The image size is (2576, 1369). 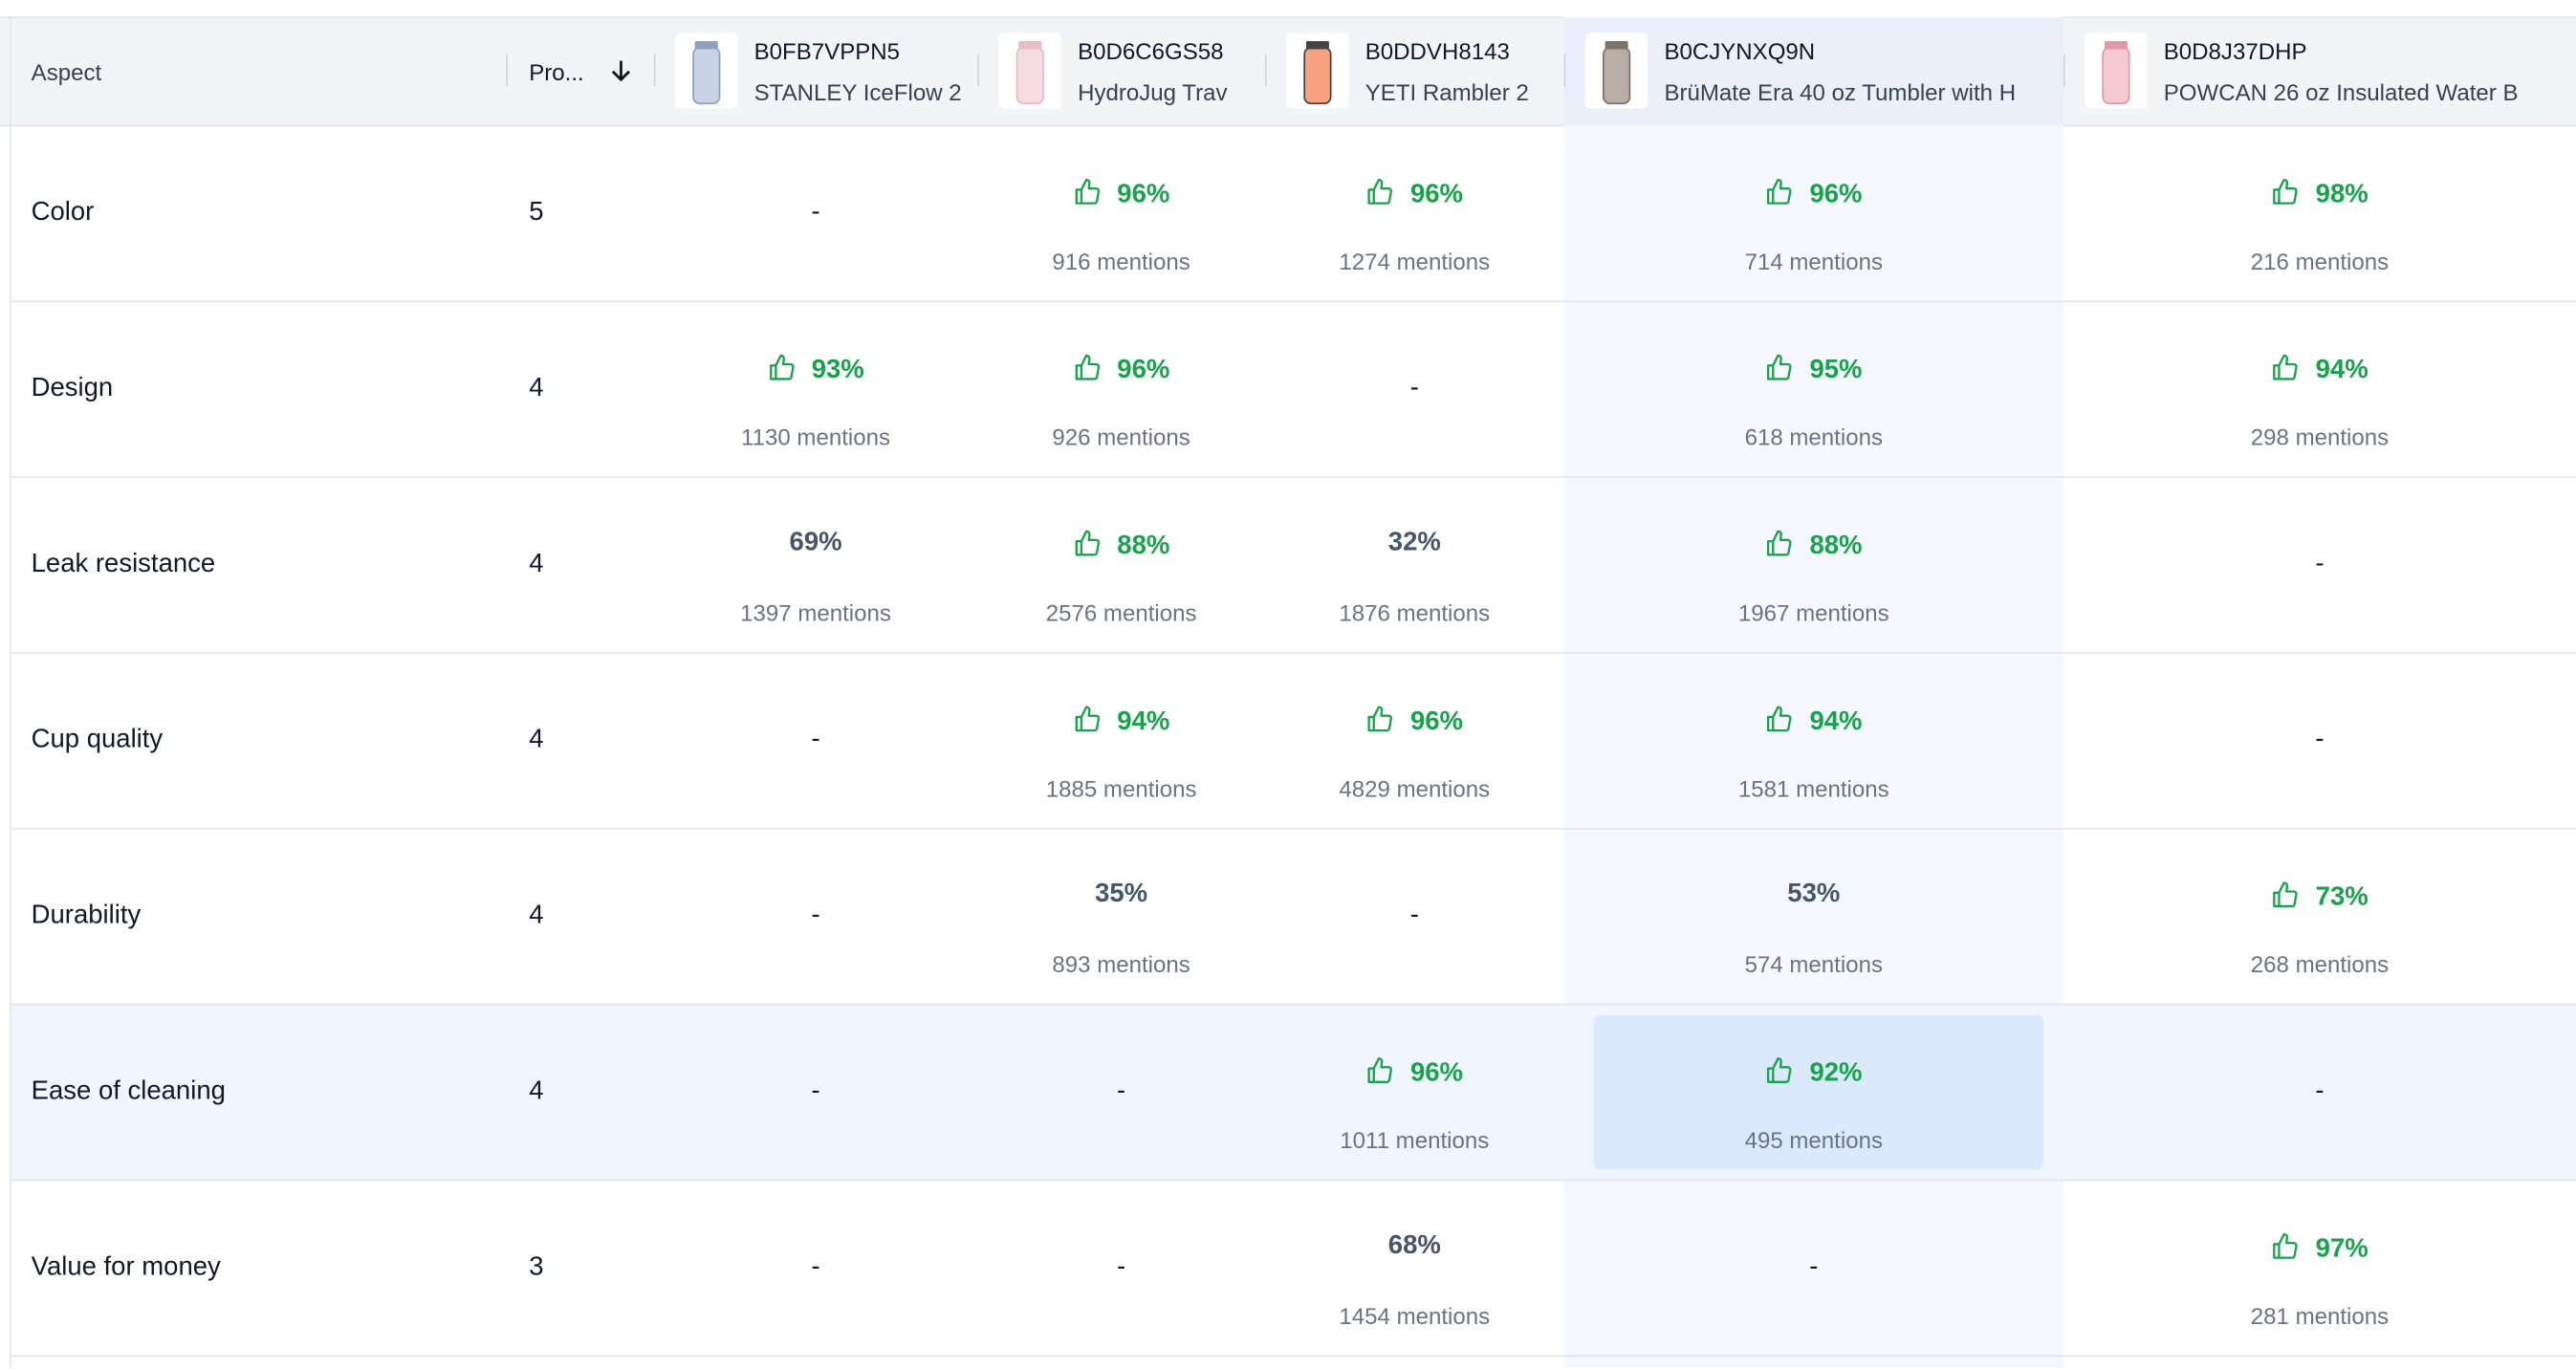 I want to click on mentions: 298 mentions, so click(x=2320, y=437).